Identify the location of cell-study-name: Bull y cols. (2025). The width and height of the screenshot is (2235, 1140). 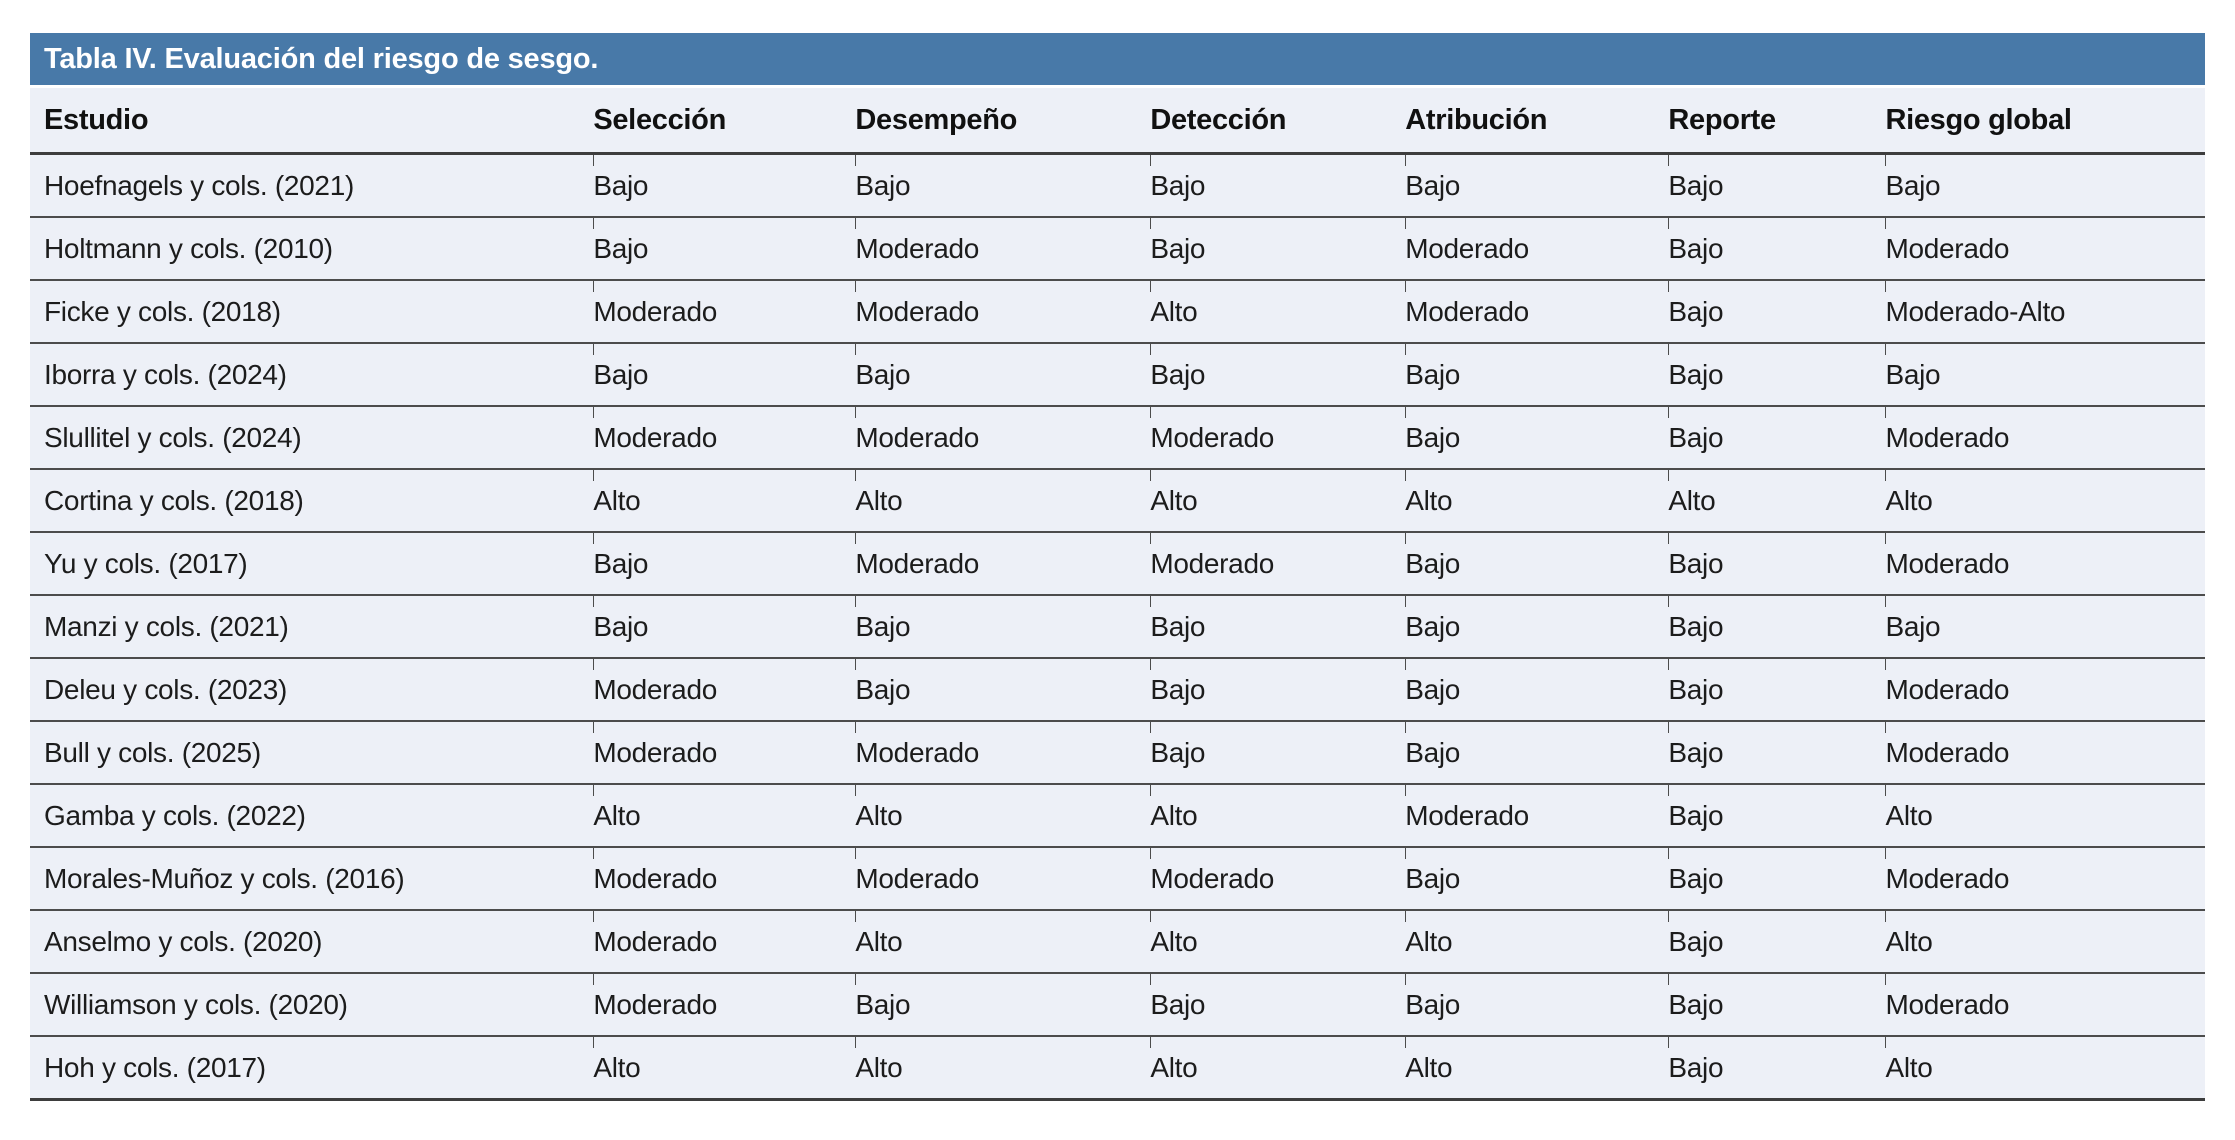
(312, 753).